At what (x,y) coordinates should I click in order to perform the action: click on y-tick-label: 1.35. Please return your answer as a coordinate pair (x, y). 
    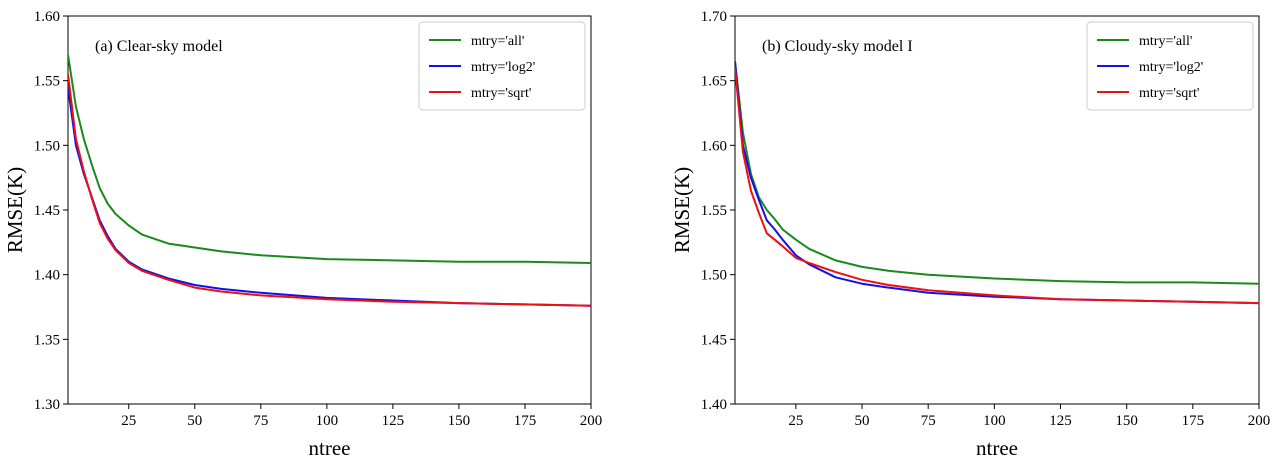
    Looking at the image, I should click on (47, 340).